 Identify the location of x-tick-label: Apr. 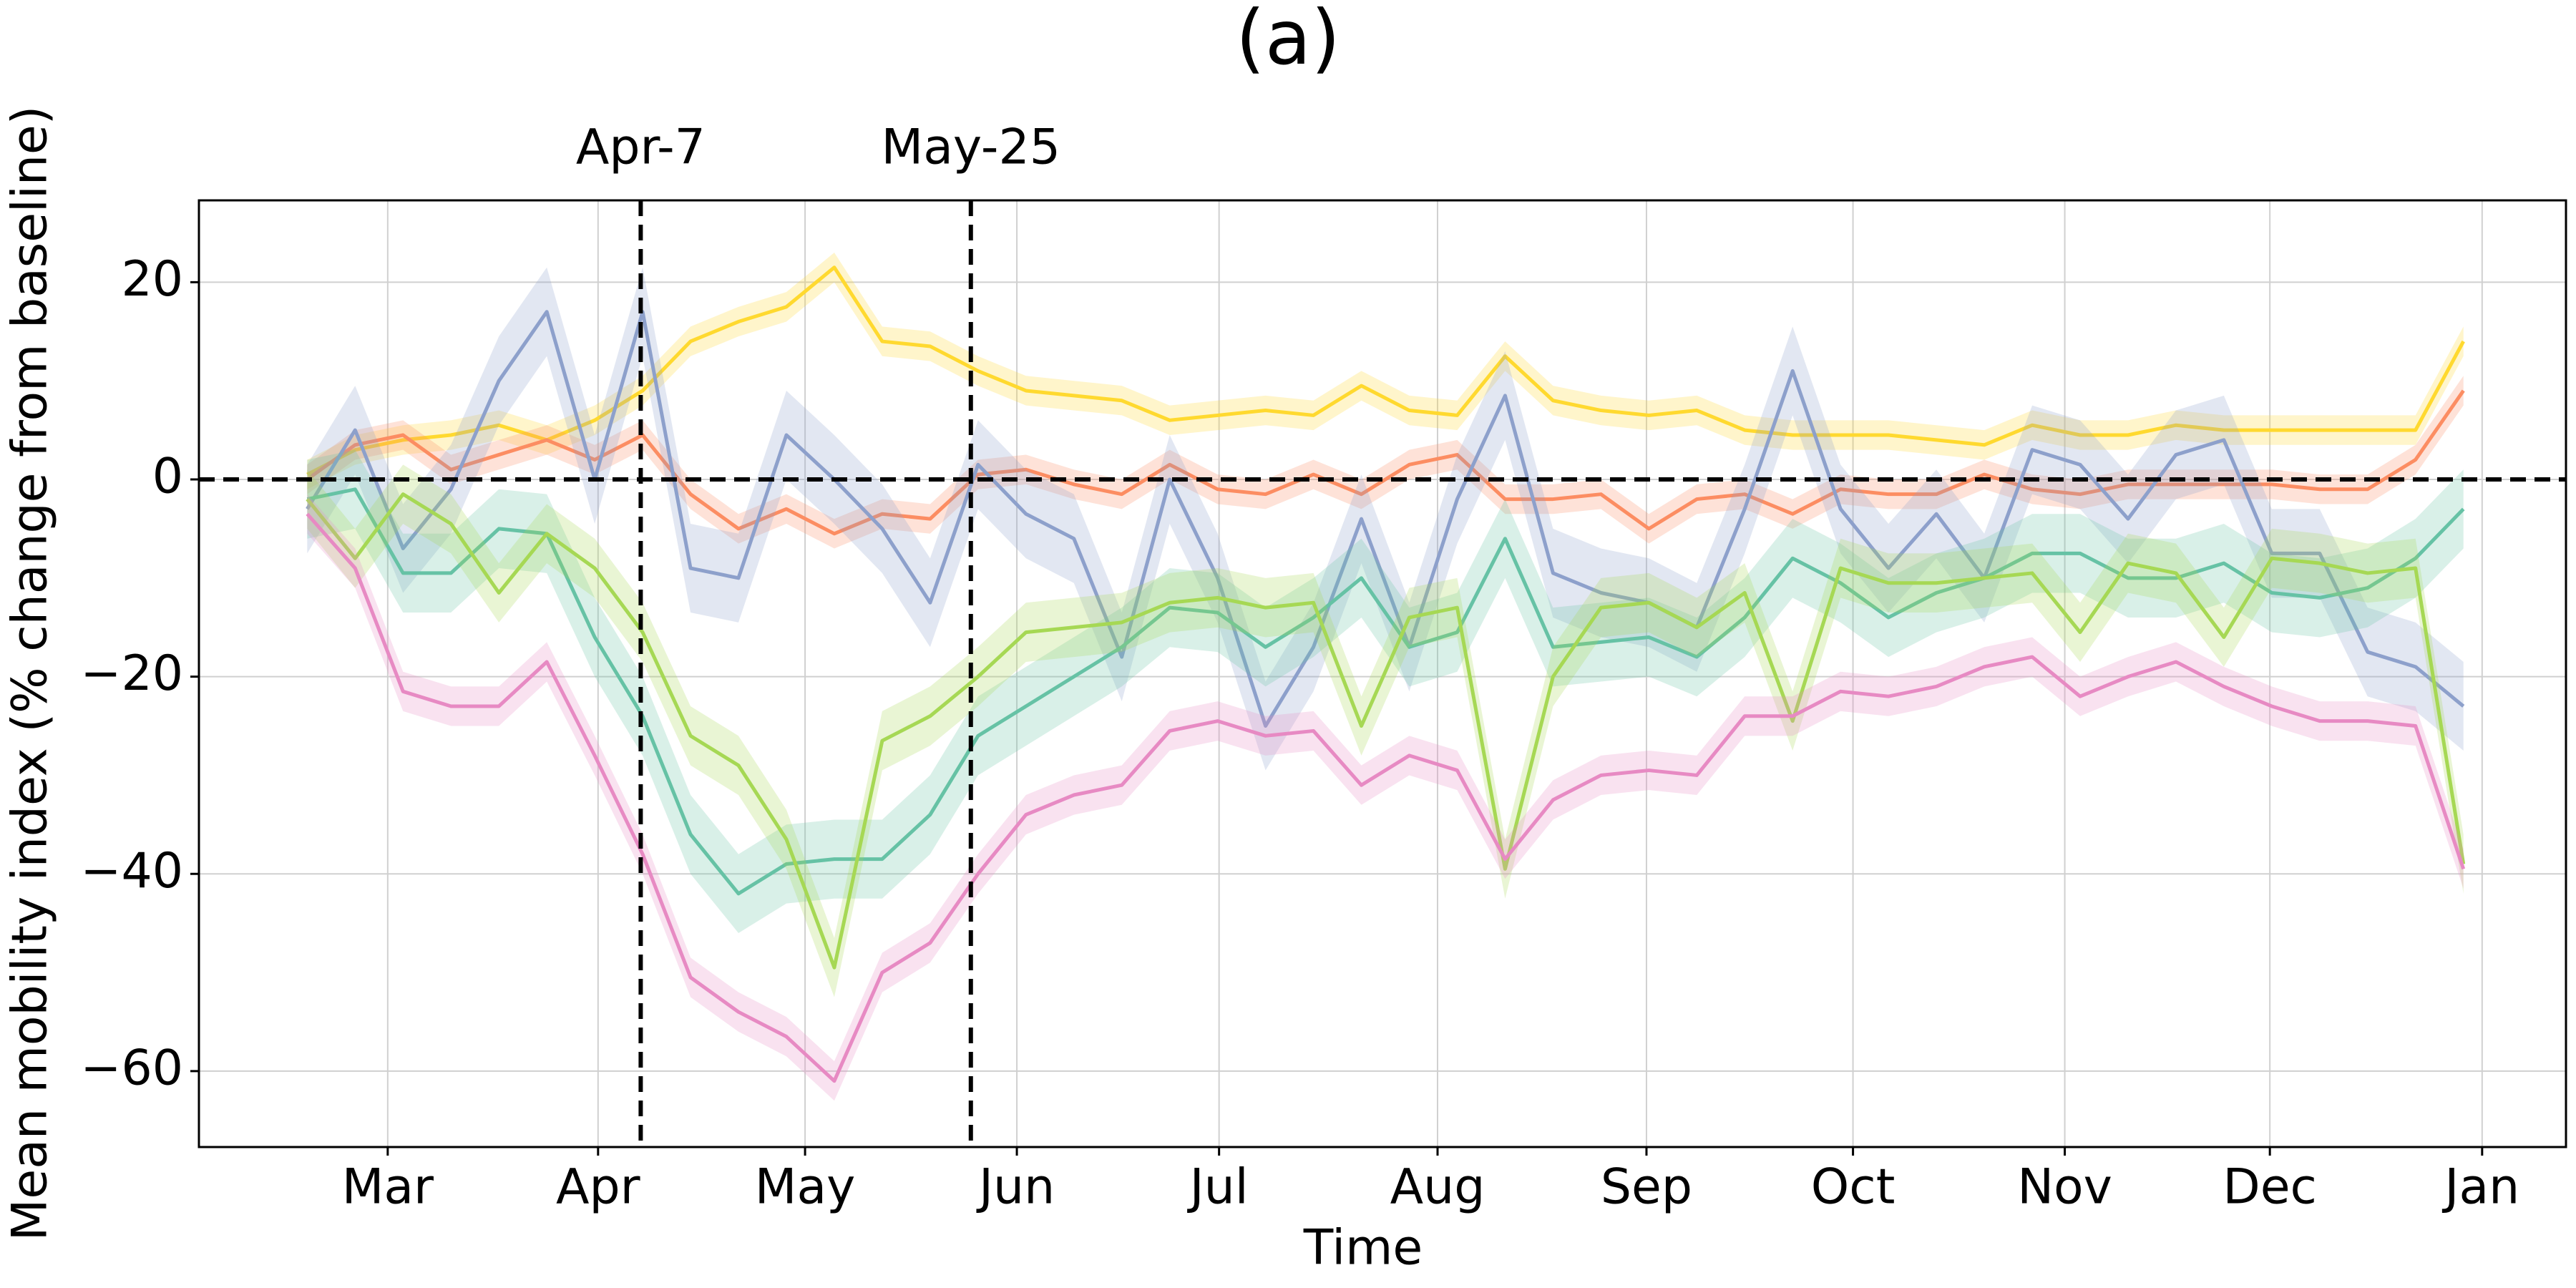
(598, 1187).